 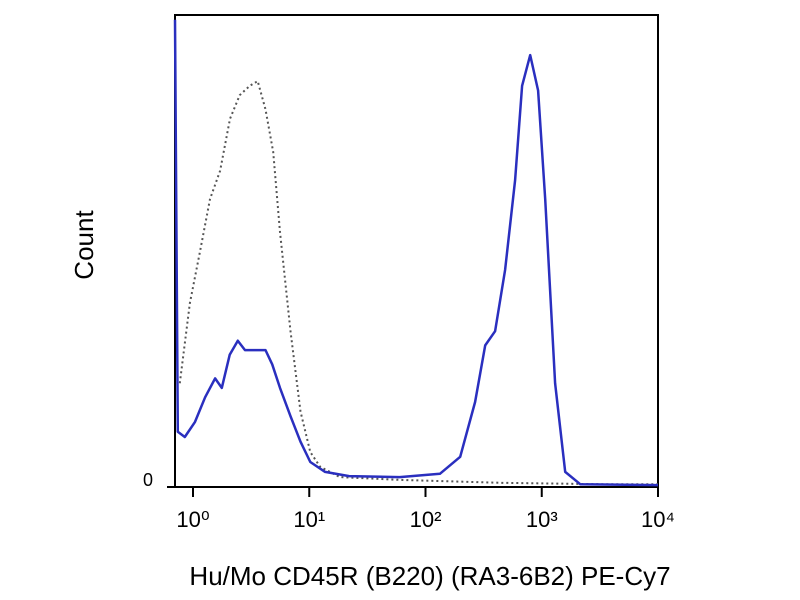 What do you see at coordinates (542, 519) in the screenshot?
I see `x-tick-label: 10³` at bounding box center [542, 519].